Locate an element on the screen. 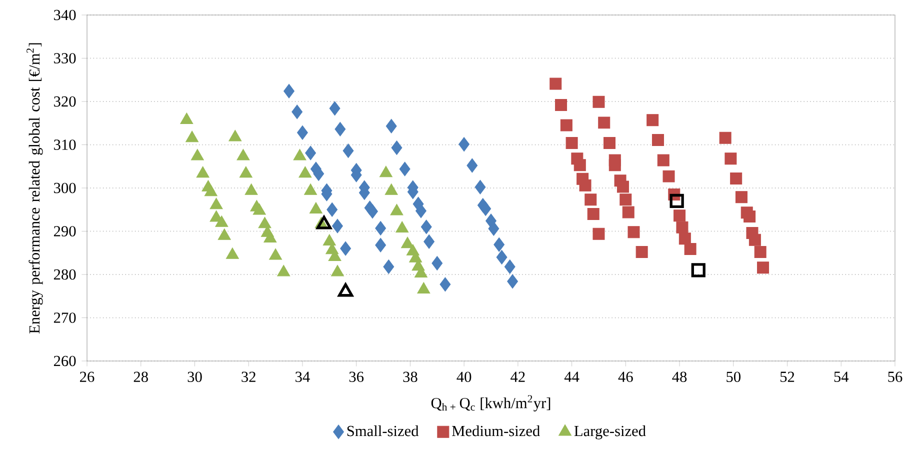  y-axis-title: Energy performance related global cost [€/m$^{2}$] is located at coordinates (34, 188).